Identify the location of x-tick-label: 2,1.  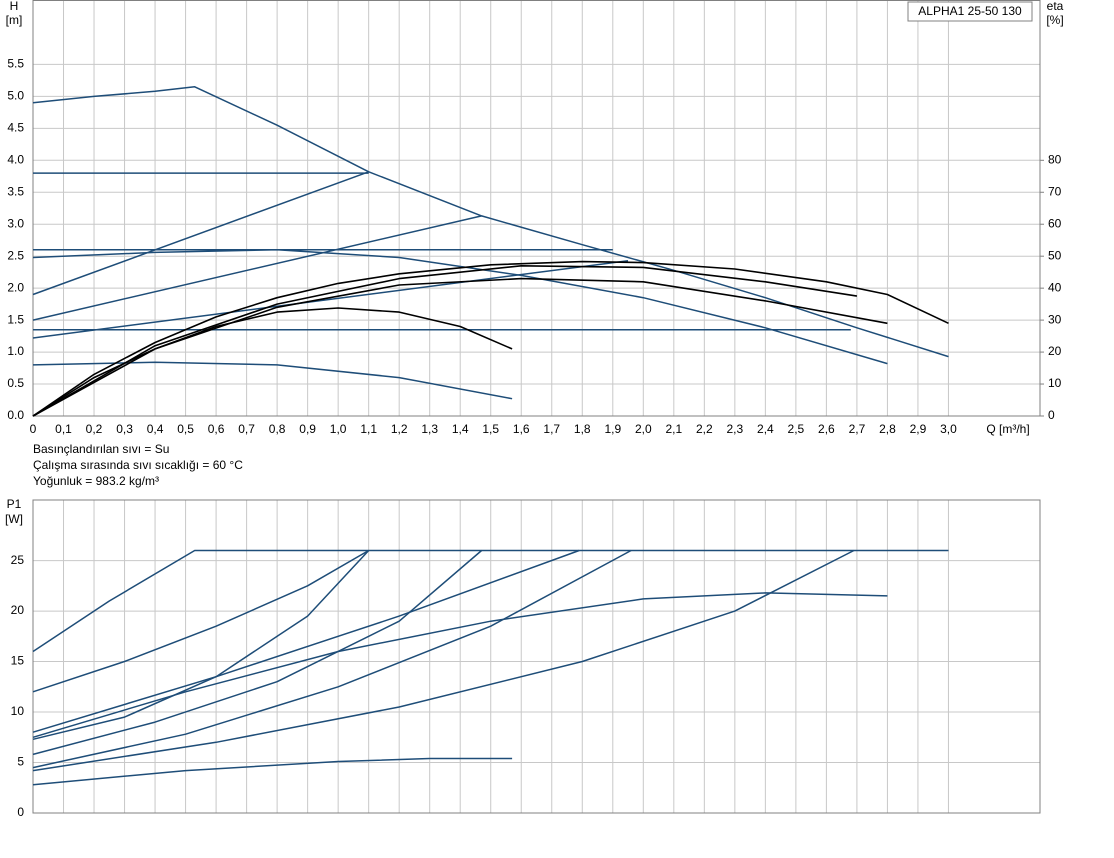
(673, 429).